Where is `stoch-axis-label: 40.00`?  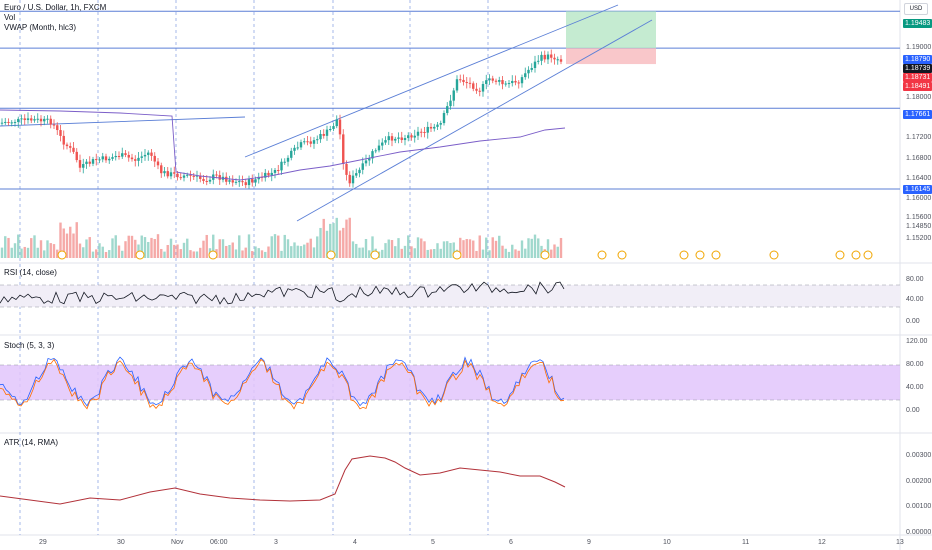
stoch-axis-label: 40.00 is located at coordinates (915, 387).